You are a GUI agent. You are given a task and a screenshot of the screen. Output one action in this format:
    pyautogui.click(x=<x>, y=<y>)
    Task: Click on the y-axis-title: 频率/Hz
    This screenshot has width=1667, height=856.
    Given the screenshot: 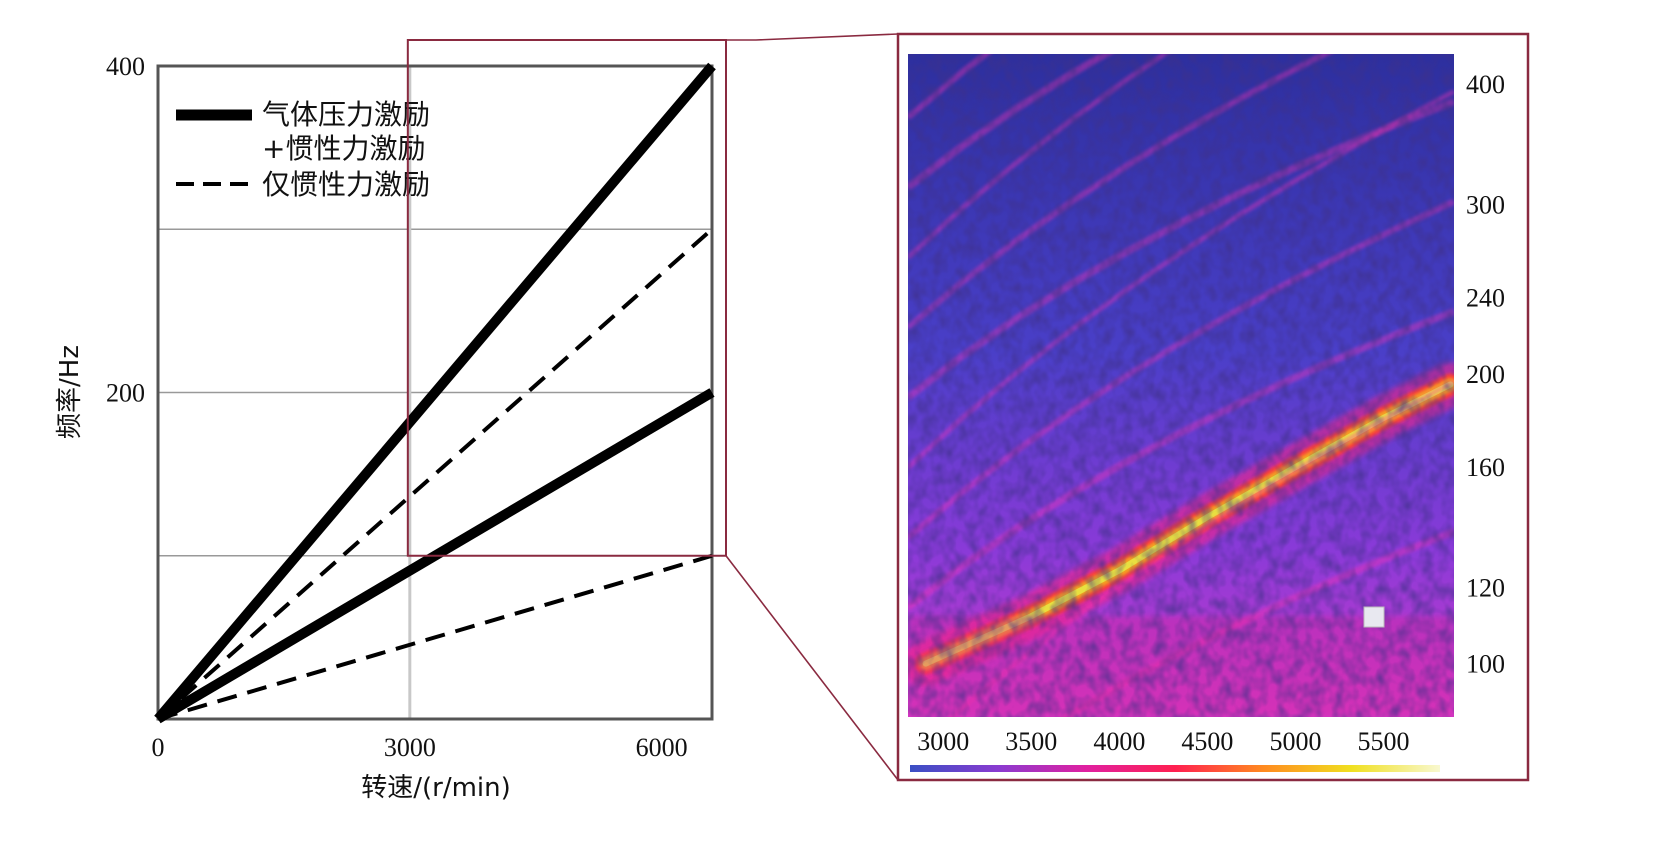 What is the action you would take?
    pyautogui.click(x=70, y=392)
    